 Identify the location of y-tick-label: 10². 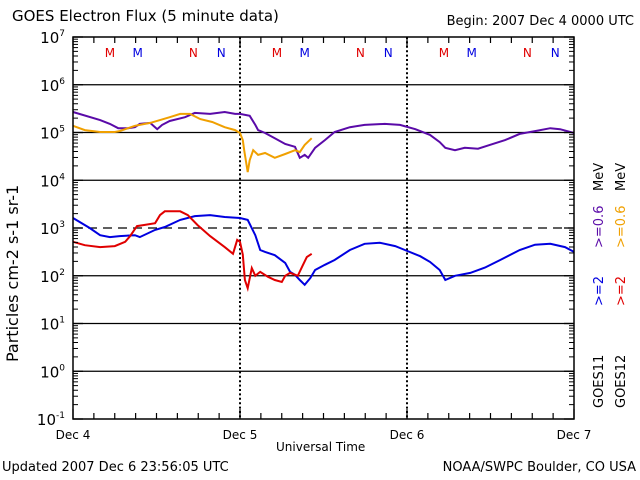
(52, 277).